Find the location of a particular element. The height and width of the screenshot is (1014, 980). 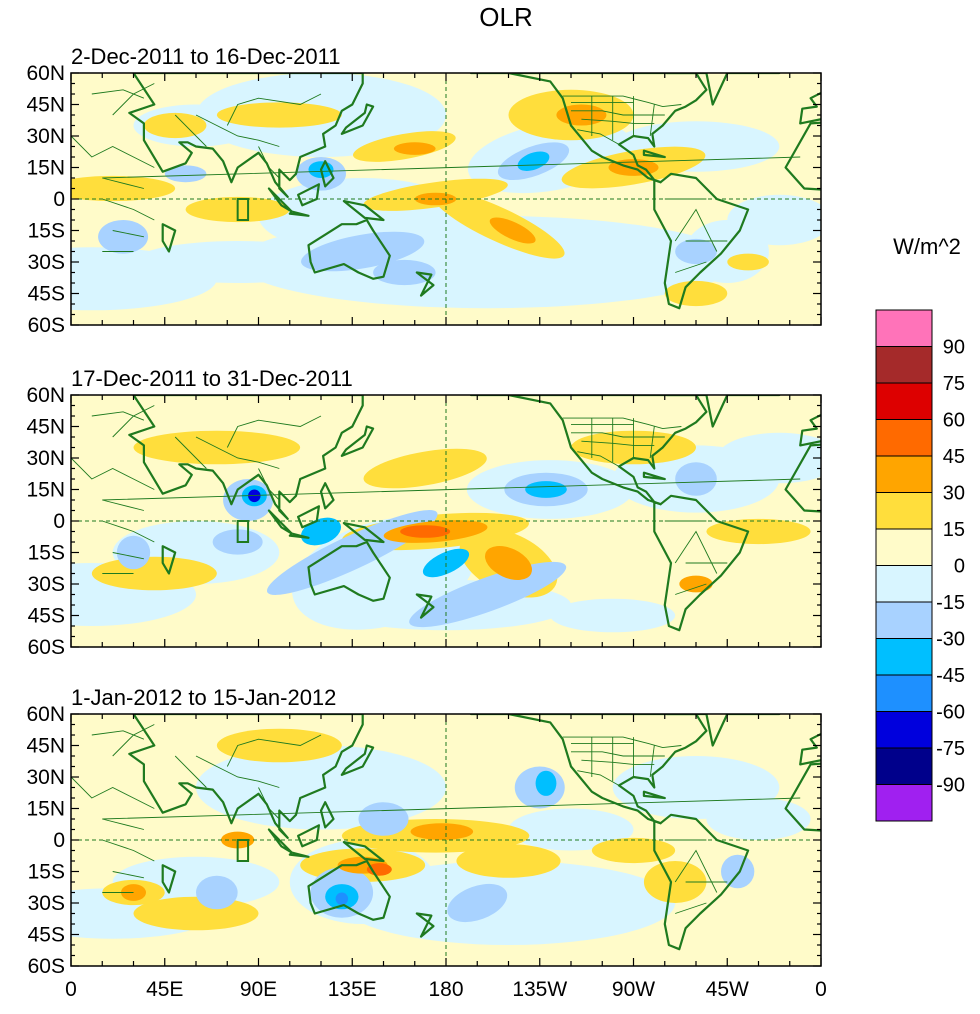

colorbar-label: -45 is located at coordinates (950, 676).